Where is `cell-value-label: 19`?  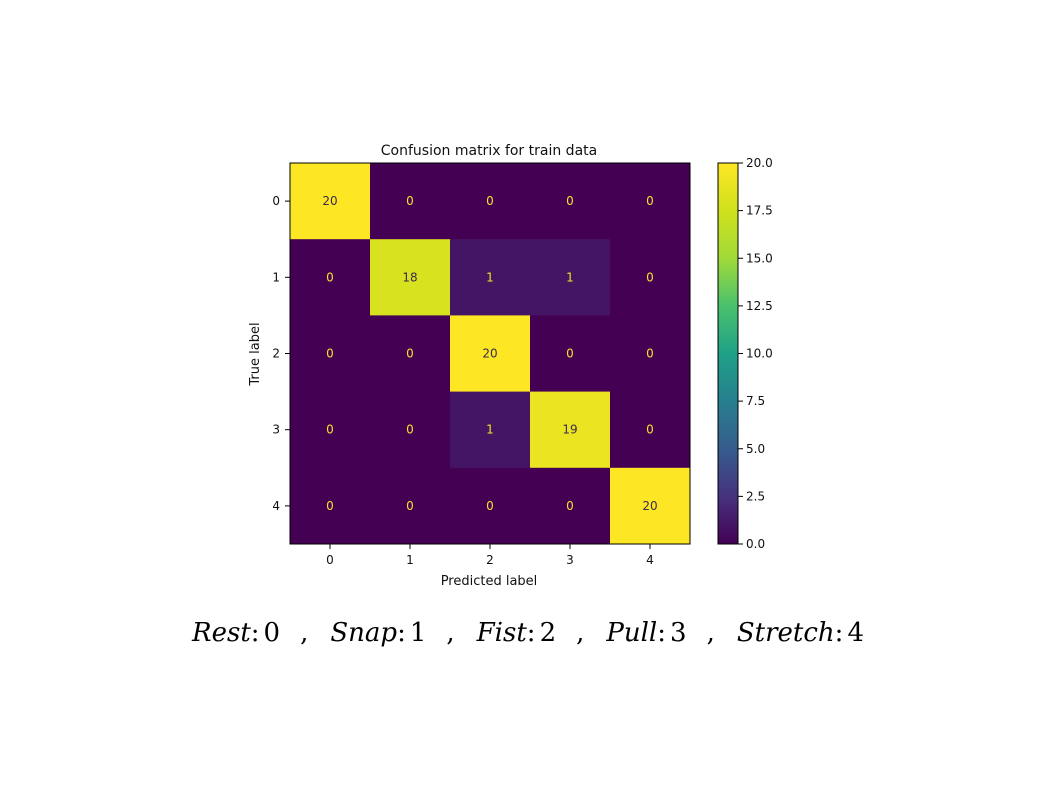
cell-value-label: 19 is located at coordinates (569, 430).